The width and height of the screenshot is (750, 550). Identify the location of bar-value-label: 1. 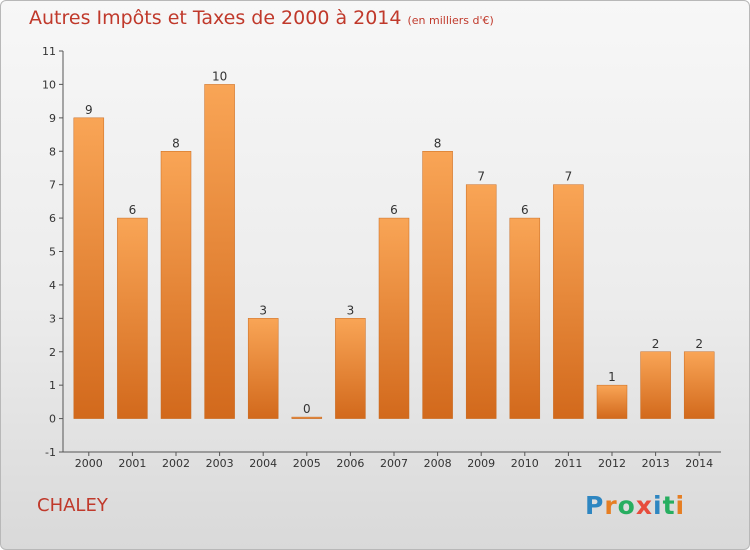
(612, 377).